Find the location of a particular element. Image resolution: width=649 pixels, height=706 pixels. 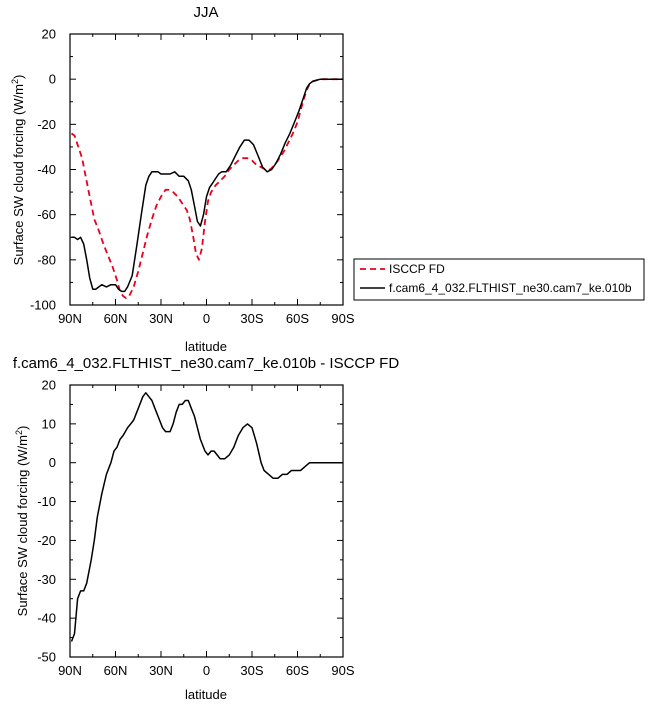

bottom-chart-series-line-model is located at coordinates (206, 517).